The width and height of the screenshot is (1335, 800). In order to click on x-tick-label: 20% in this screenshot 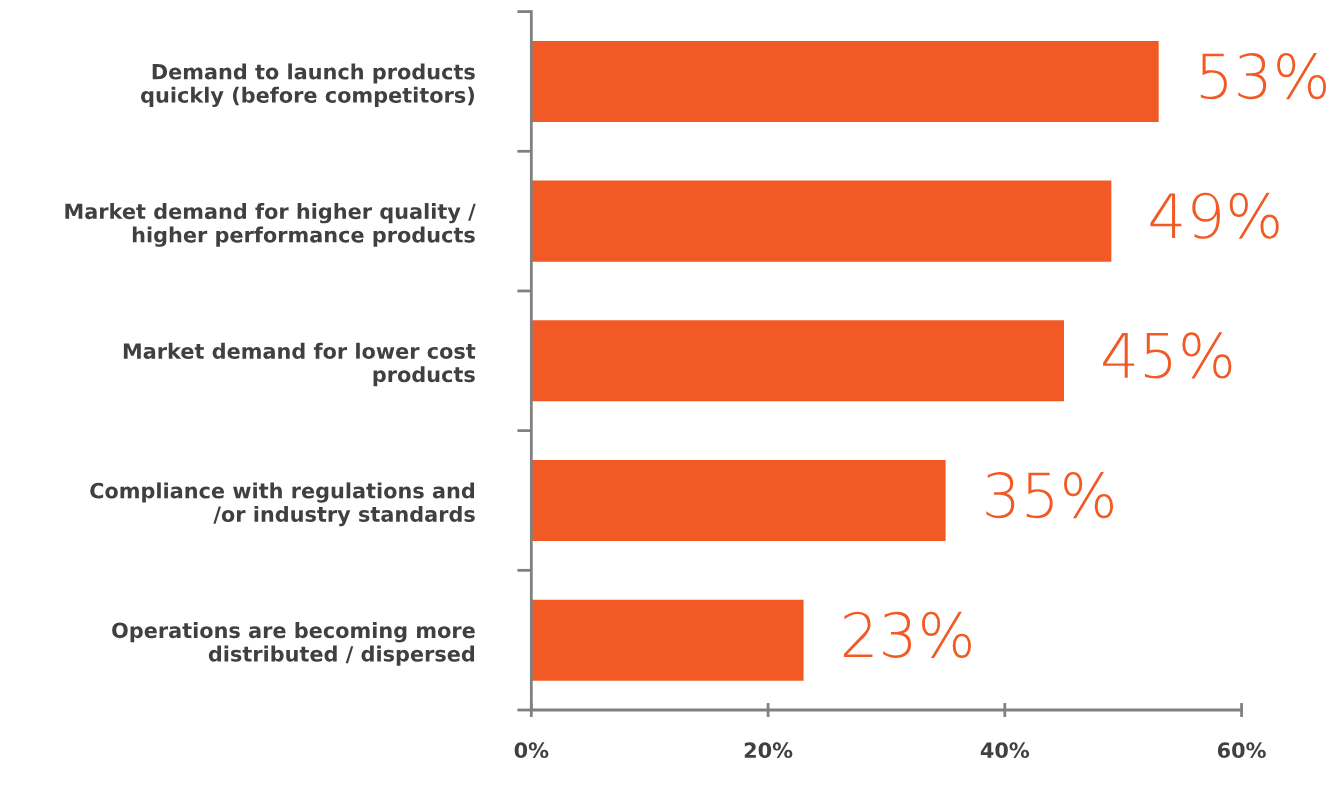, I will do `click(768, 750)`.